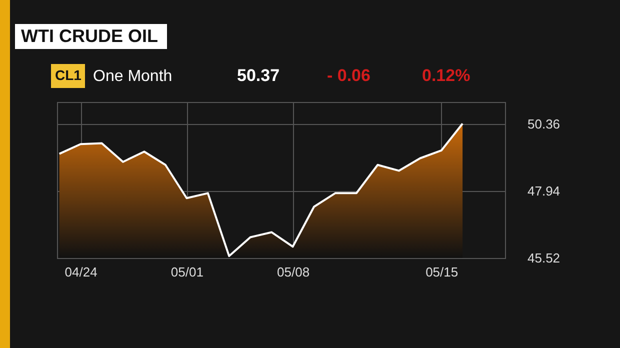  Describe the element at coordinates (132, 76) in the screenshot. I see `text: One Month` at that location.